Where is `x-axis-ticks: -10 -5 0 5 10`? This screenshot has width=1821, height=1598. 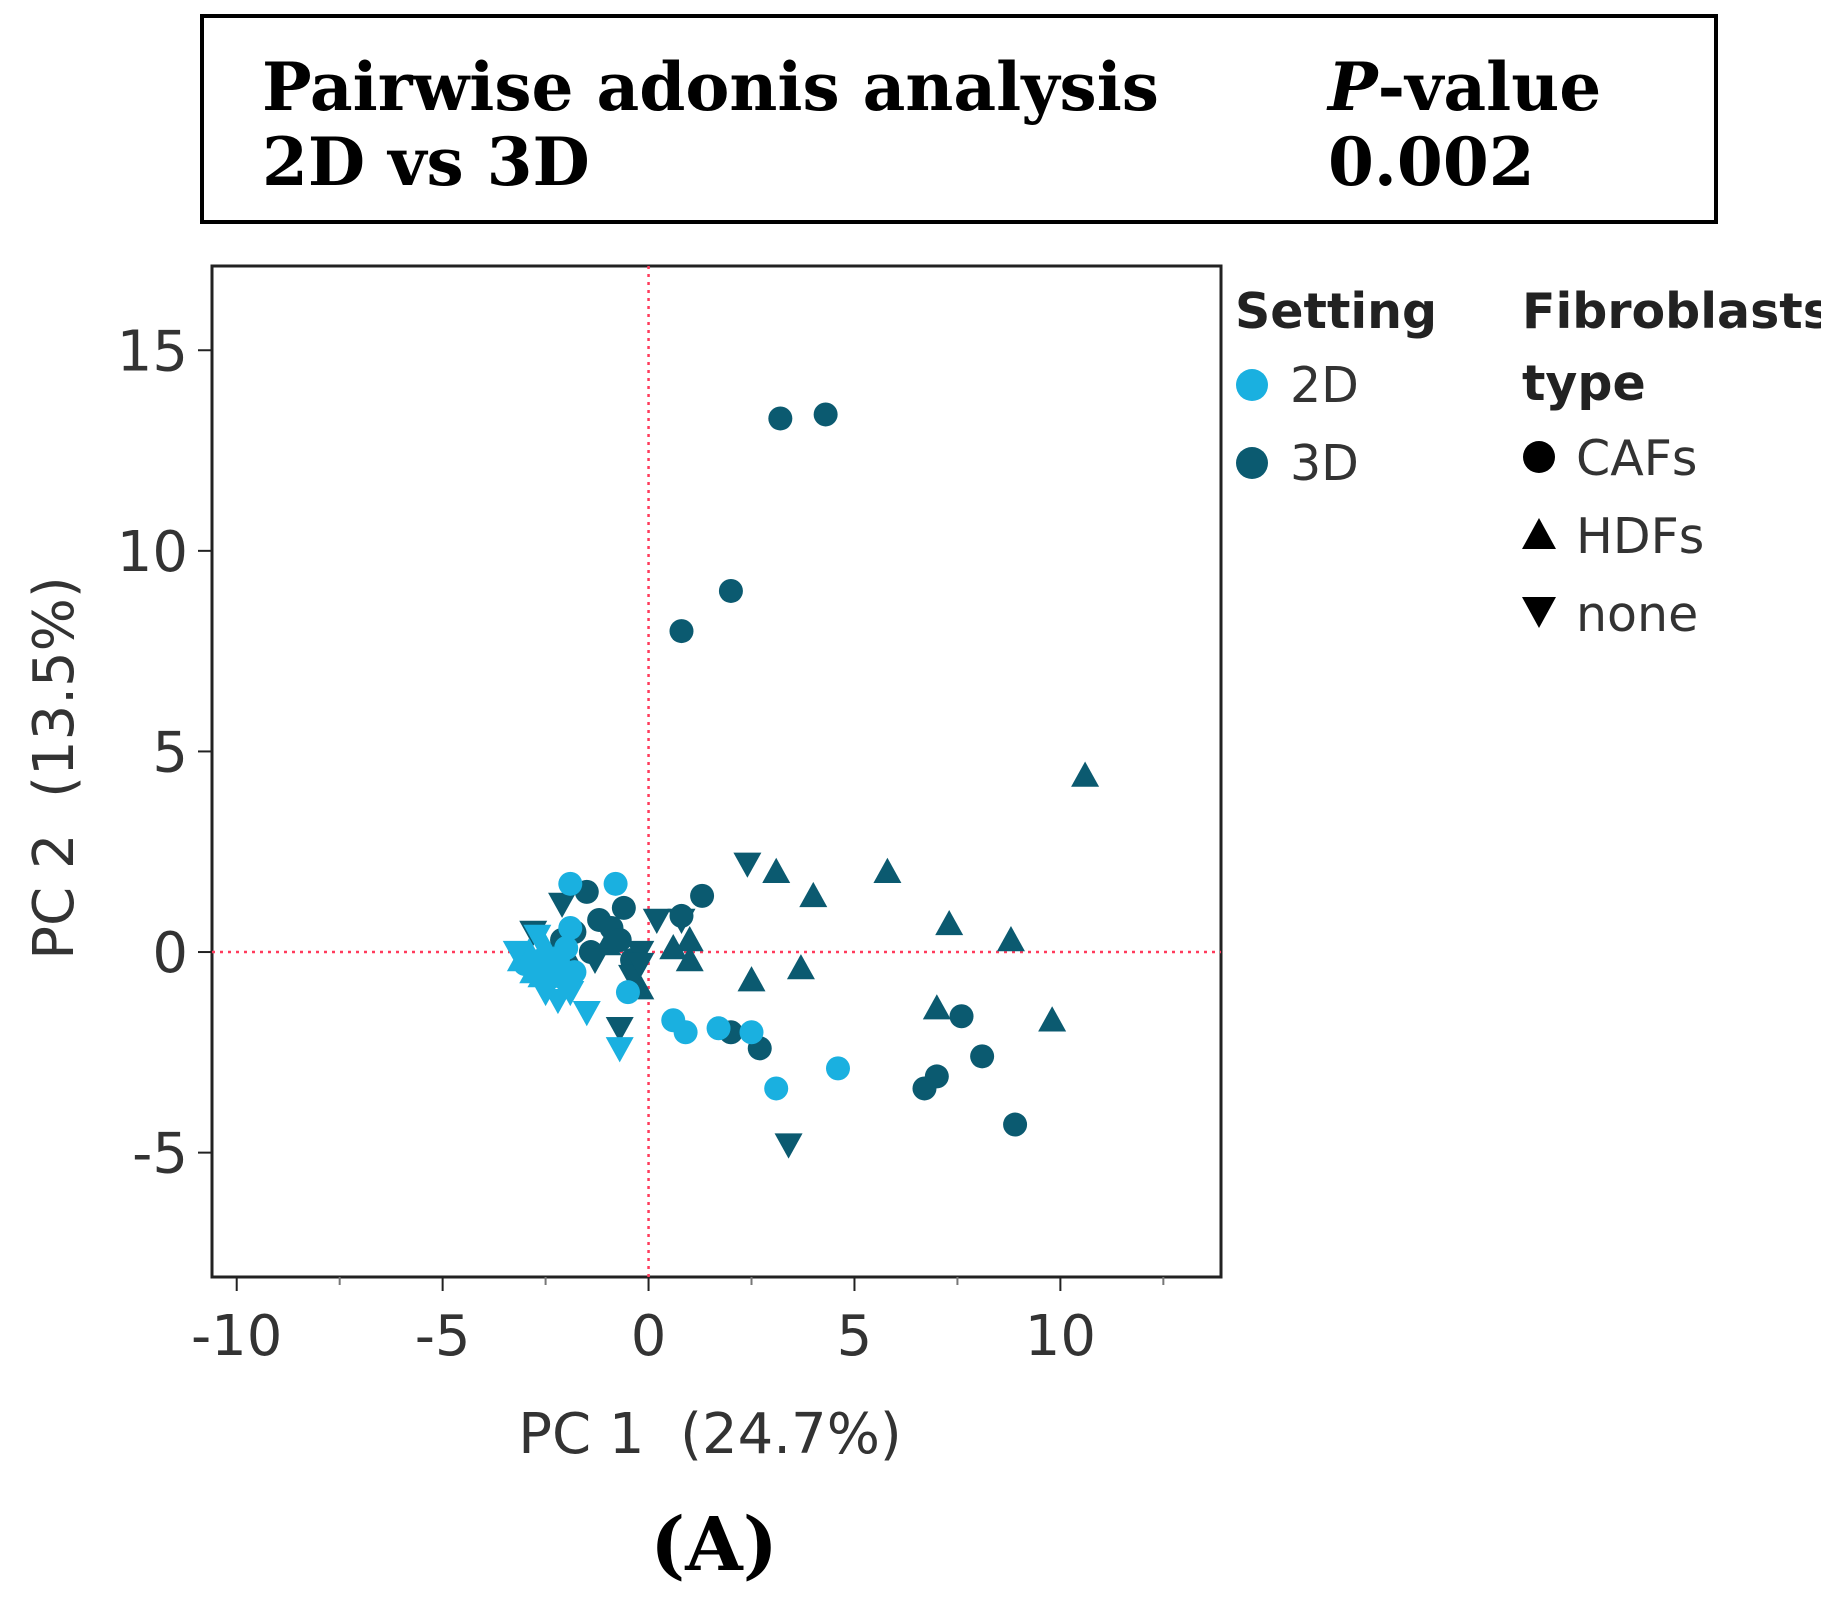 x-axis-ticks: -10 -5 0 5 10 is located at coordinates (678, 1323).